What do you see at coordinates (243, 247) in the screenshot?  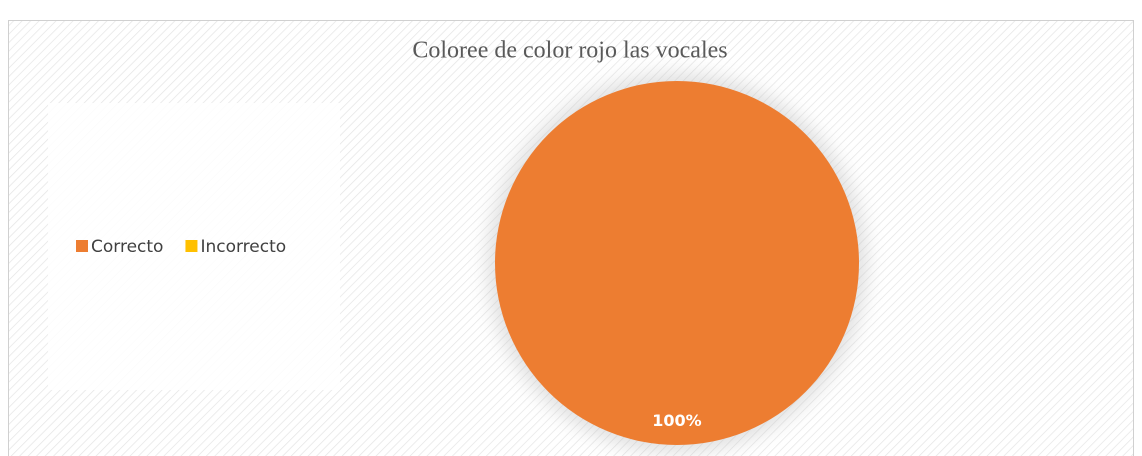 I see `legend-label: Incorrecto` at bounding box center [243, 247].